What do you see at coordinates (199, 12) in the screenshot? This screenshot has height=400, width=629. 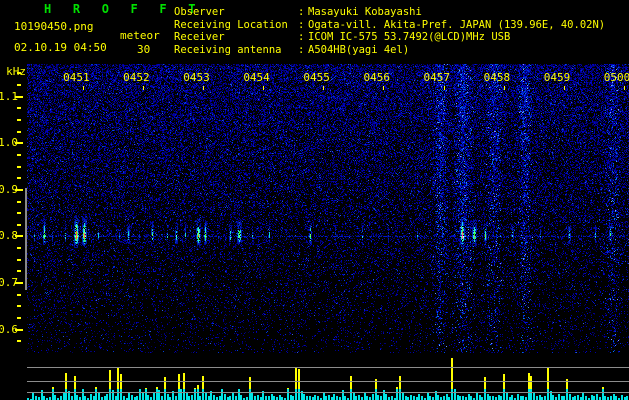 I see `metadata-key: Observer` at bounding box center [199, 12].